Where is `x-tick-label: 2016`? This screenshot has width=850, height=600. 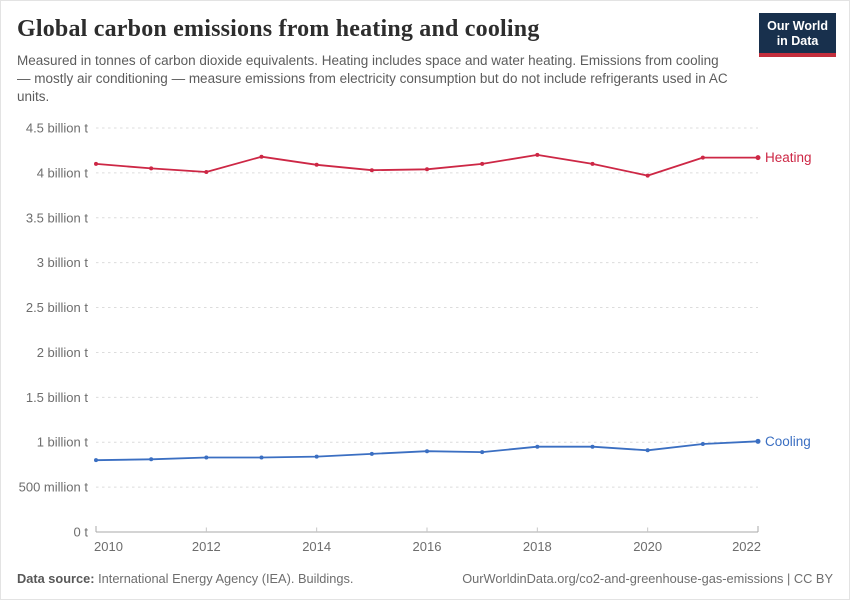
x-tick-label: 2016 is located at coordinates (427, 546).